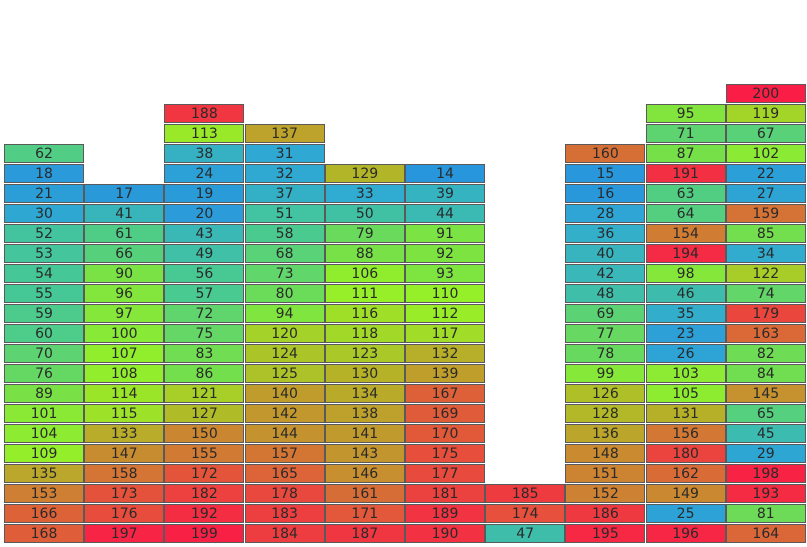  What do you see at coordinates (445, 253) in the screenshot?
I see `tile-col6-92: 92` at bounding box center [445, 253].